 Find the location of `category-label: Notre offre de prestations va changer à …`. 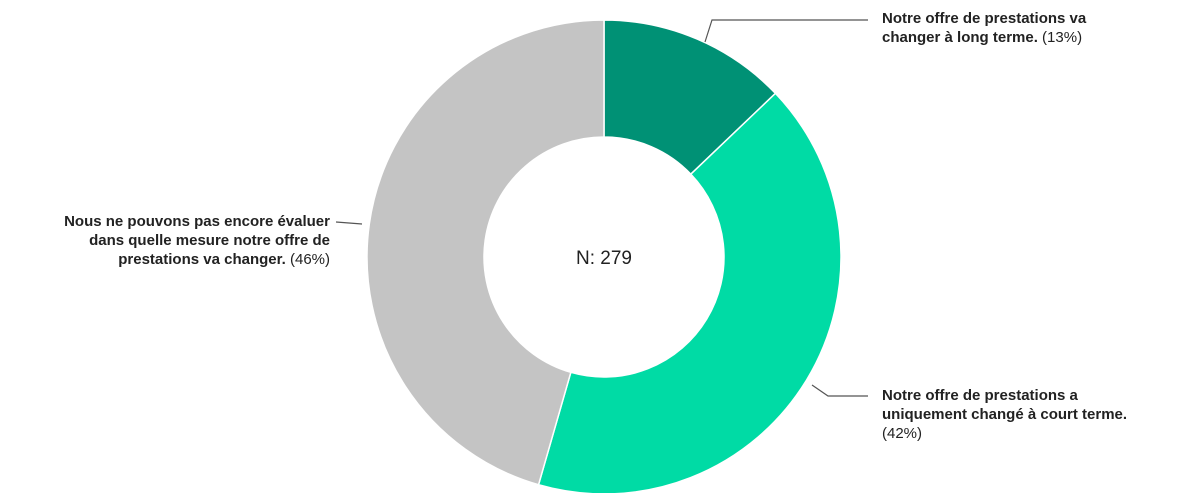

category-label: Notre offre de prestations va changer à … is located at coordinates (984, 28).